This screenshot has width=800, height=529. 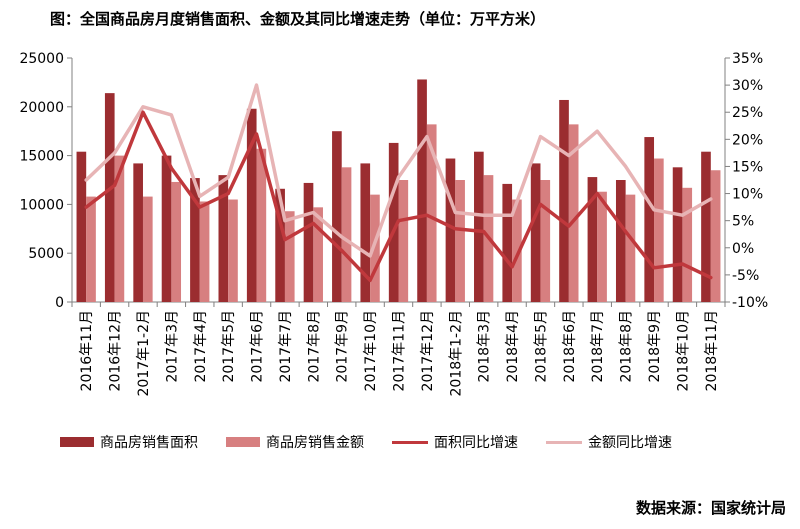 I want to click on x-tick-label: 2017年11月, so click(x=400, y=350).